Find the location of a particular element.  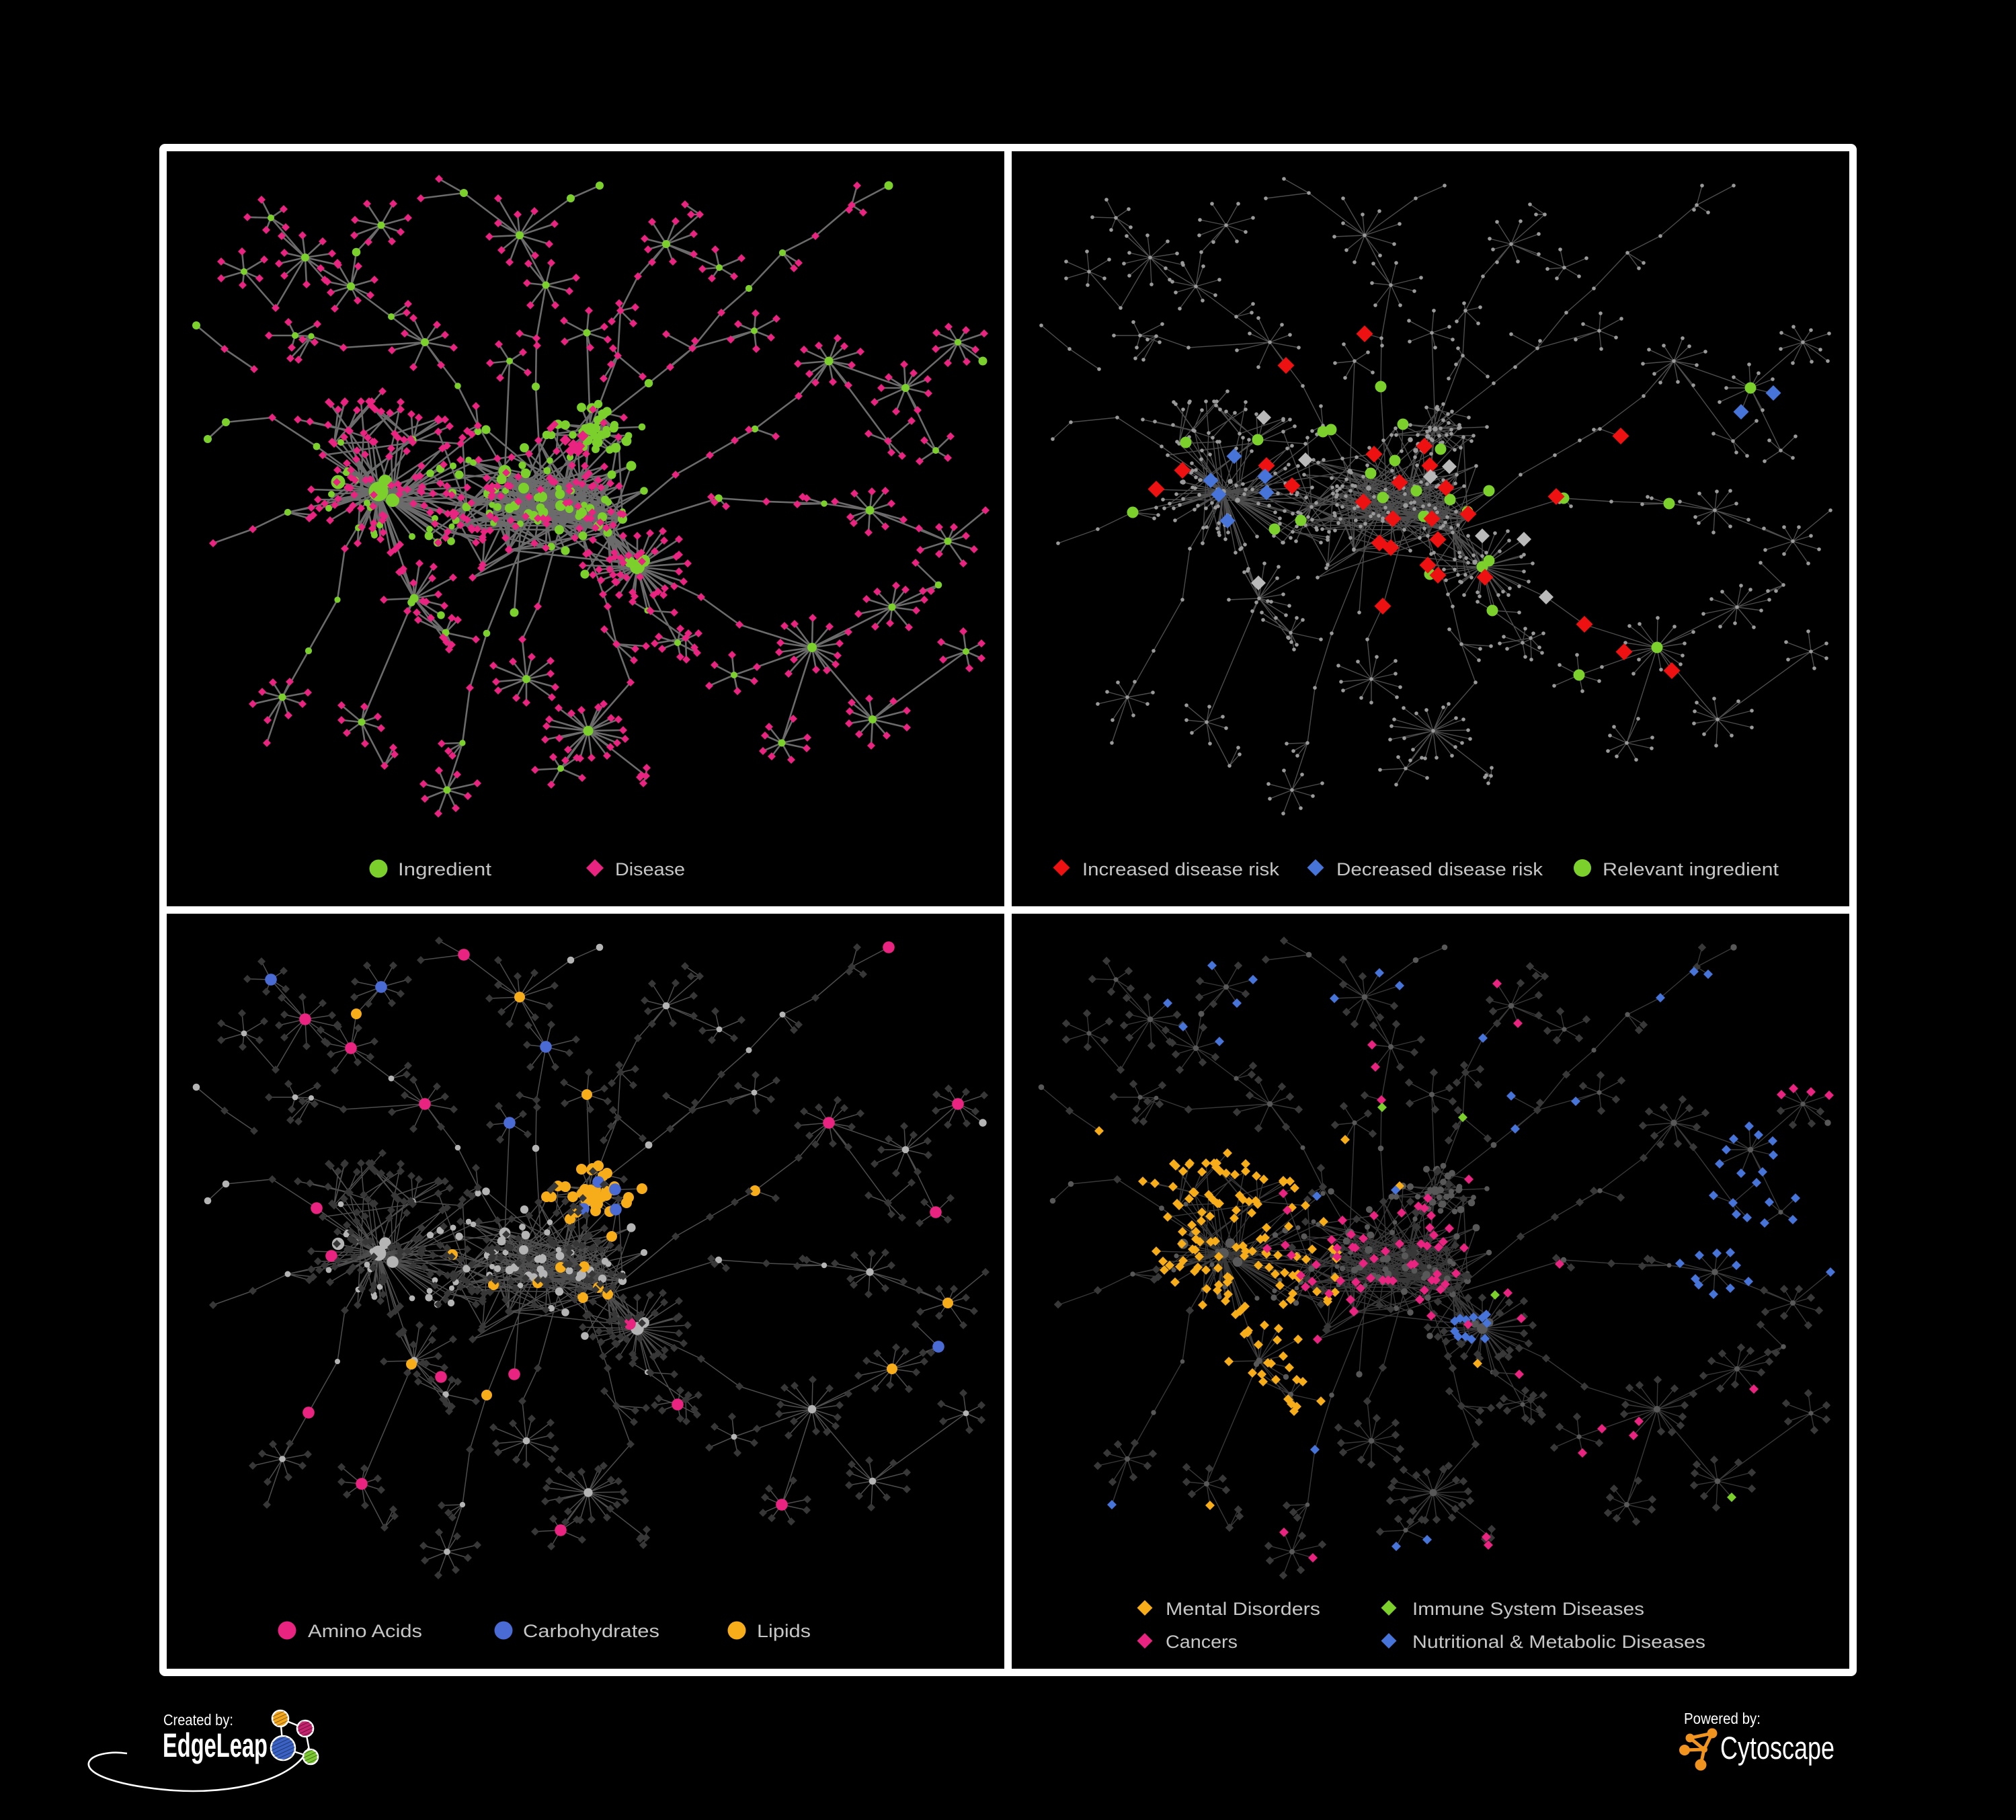

svg-text: Cancers is located at coordinates (1202, 1642).